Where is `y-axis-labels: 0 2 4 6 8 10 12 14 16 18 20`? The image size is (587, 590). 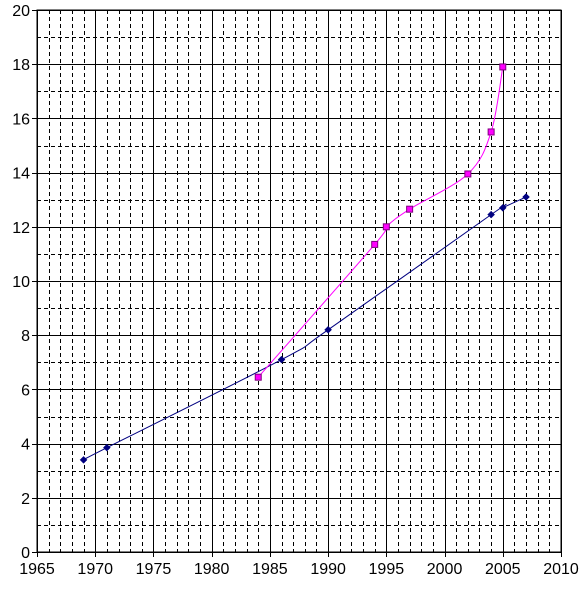
y-axis-labels: 0 2 4 6 8 10 12 14 16 18 20 is located at coordinates (21, 282).